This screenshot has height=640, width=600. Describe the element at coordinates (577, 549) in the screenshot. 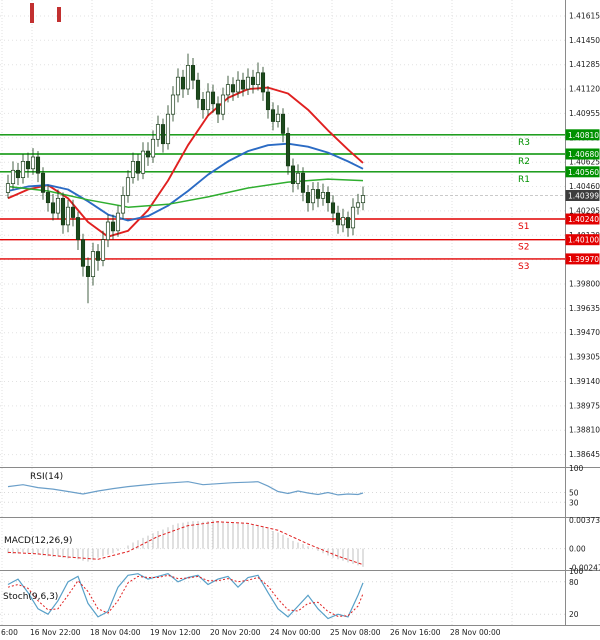

I see `macd-tick-label: 0.00` at that location.